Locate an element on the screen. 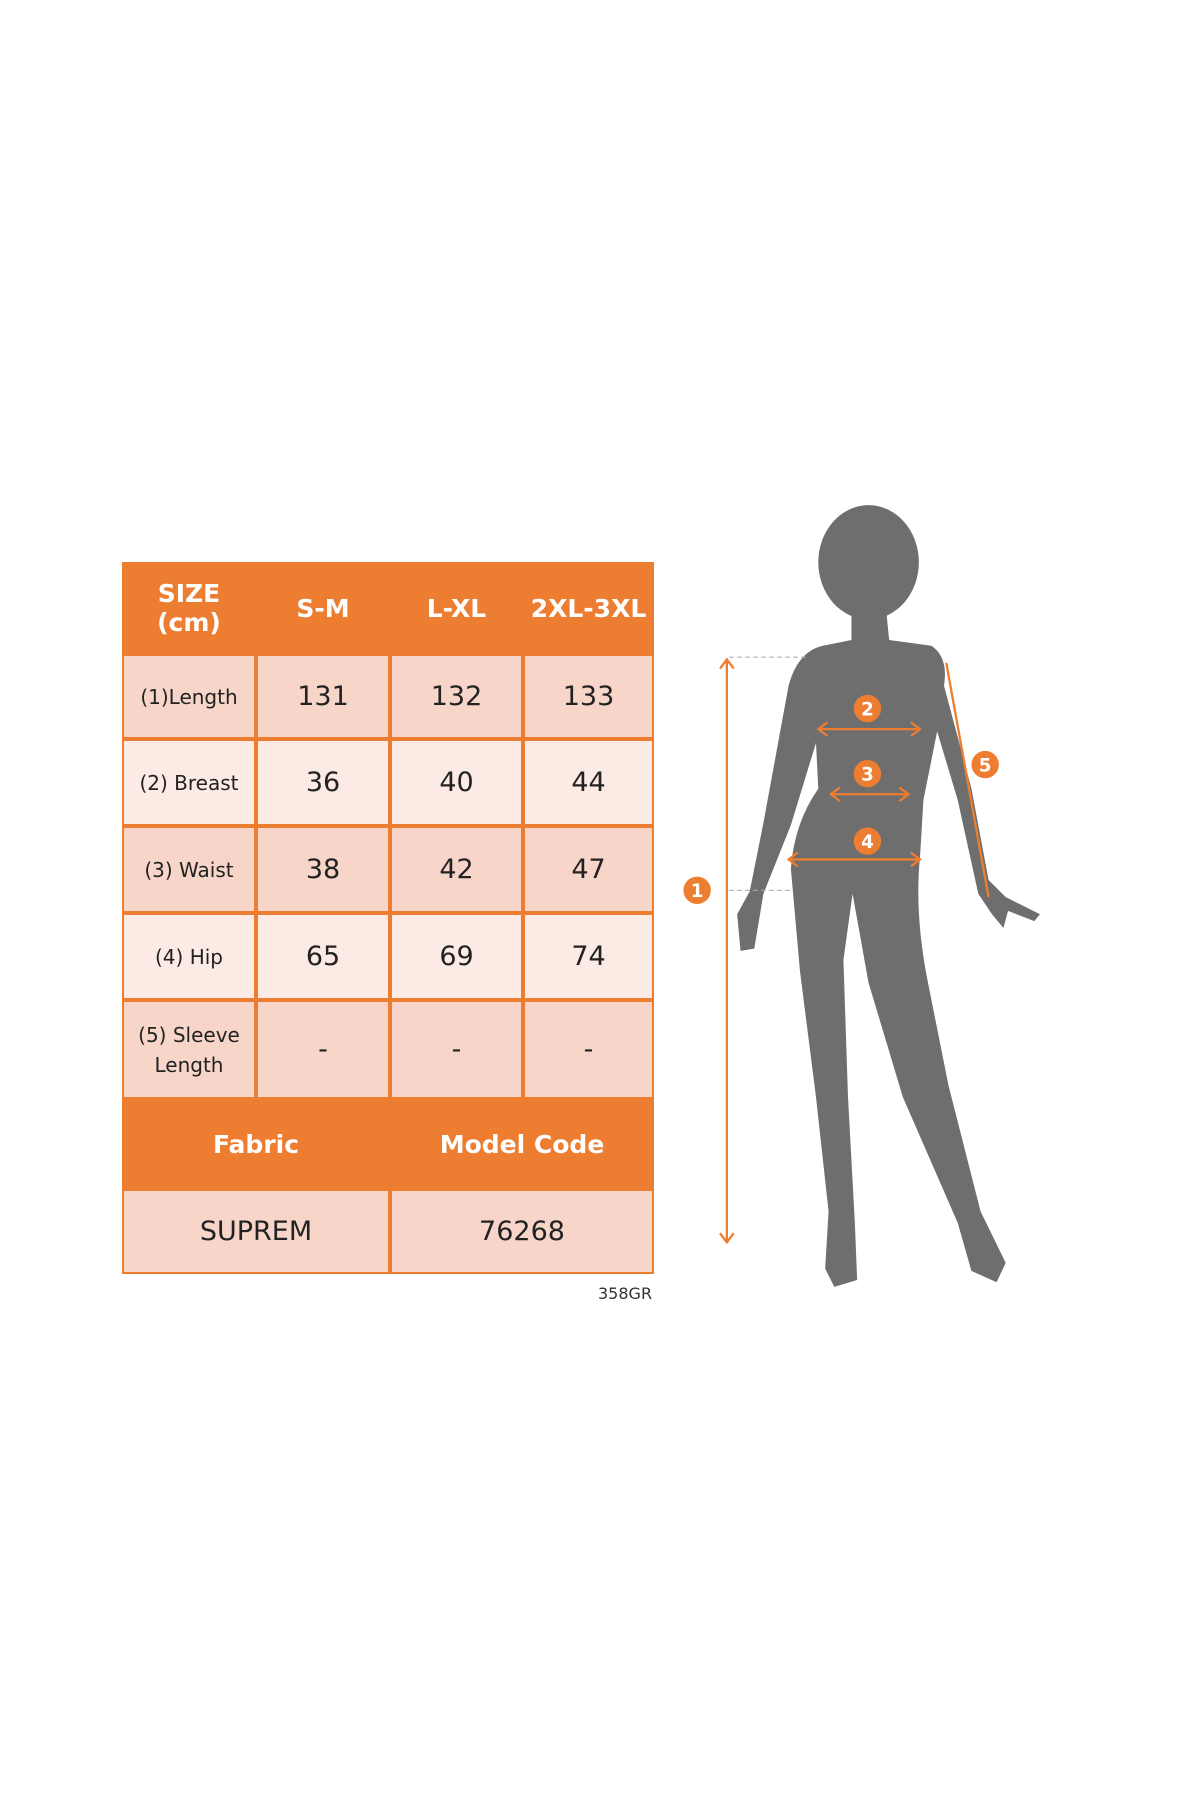 Image resolution: width=1200 pixels, height=1800 pixels. size-value-cell-text: 44 is located at coordinates (588, 782).